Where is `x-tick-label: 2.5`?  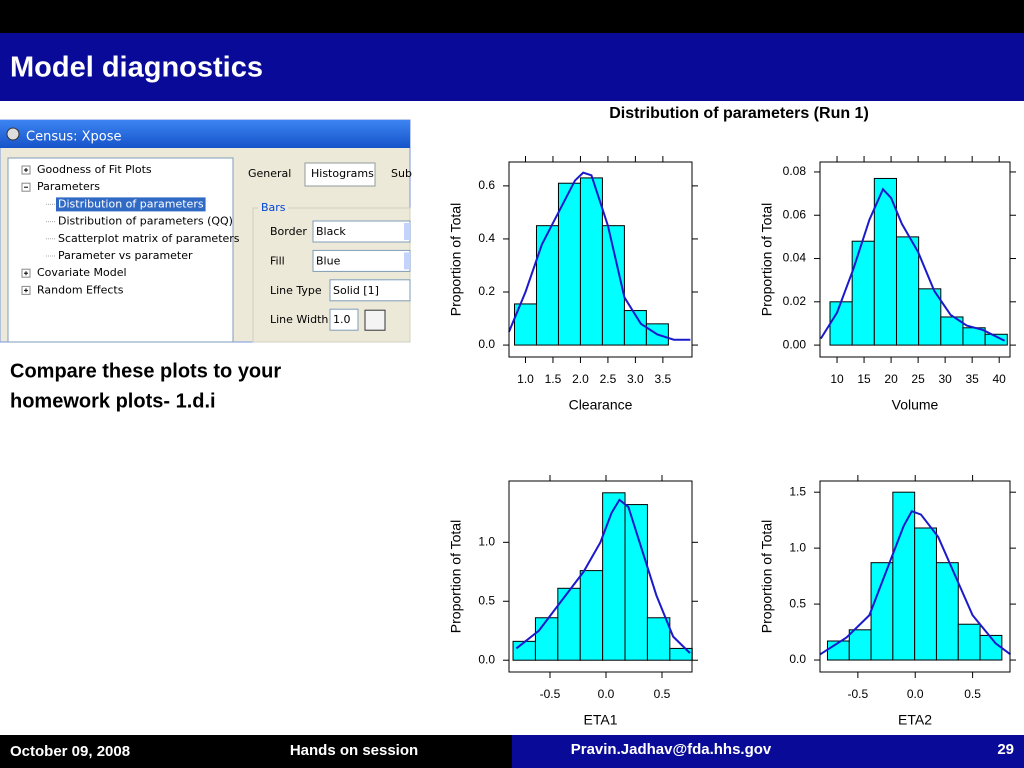
x-tick-label: 2.5 is located at coordinates (608, 379).